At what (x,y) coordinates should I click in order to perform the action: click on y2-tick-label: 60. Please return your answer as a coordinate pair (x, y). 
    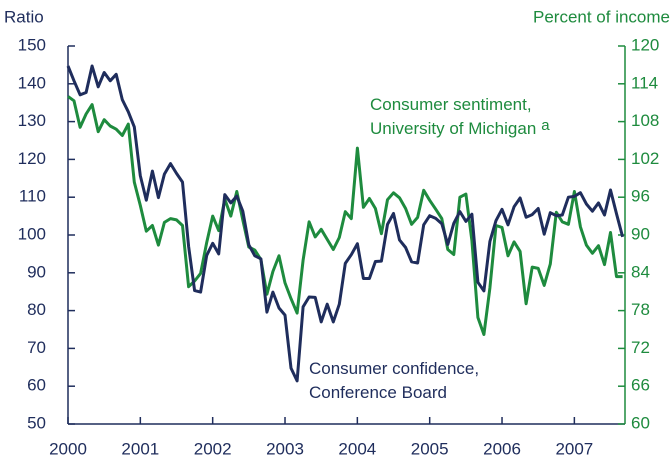
    Looking at the image, I should click on (640, 422).